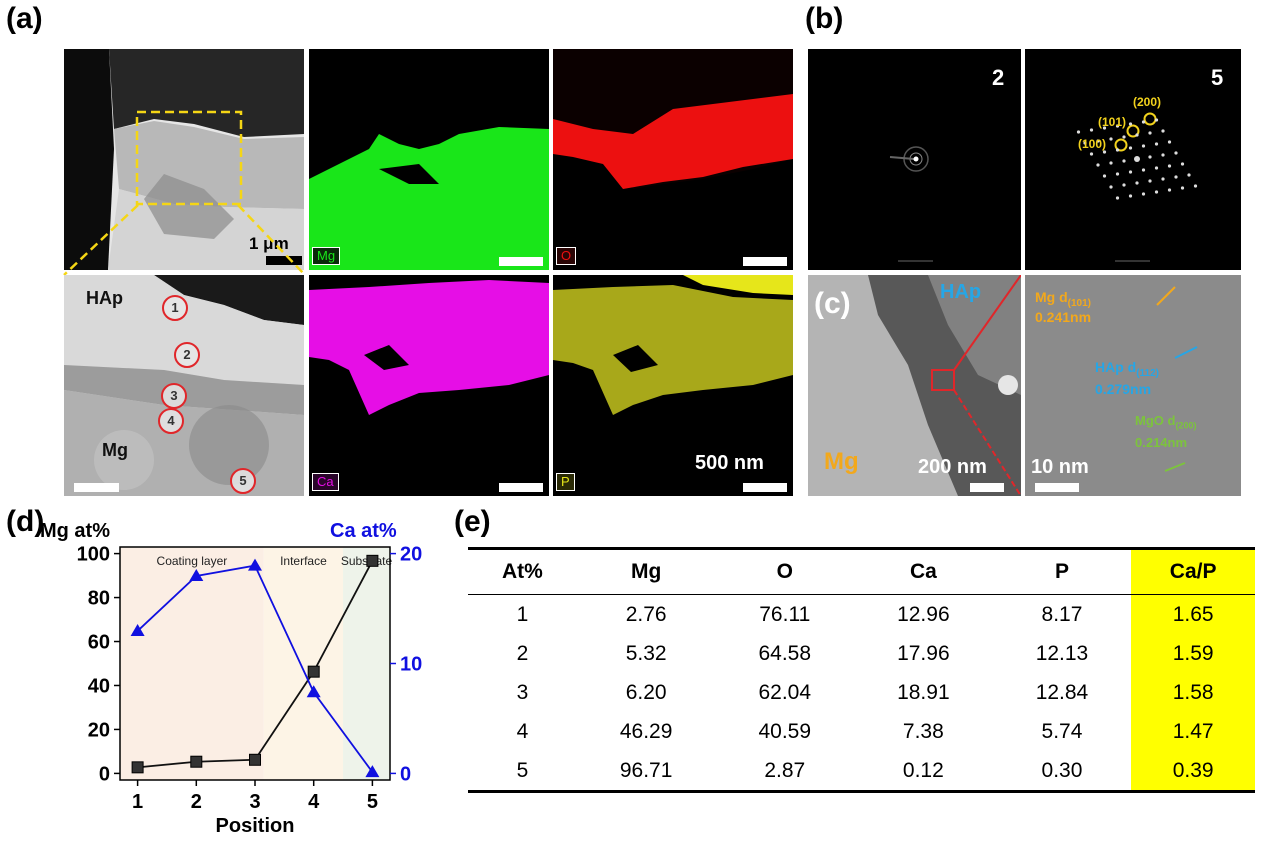 The height and width of the screenshot is (841, 1280). What do you see at coordinates (243, 481) in the screenshot?
I see `position-marker-5: 5` at bounding box center [243, 481].